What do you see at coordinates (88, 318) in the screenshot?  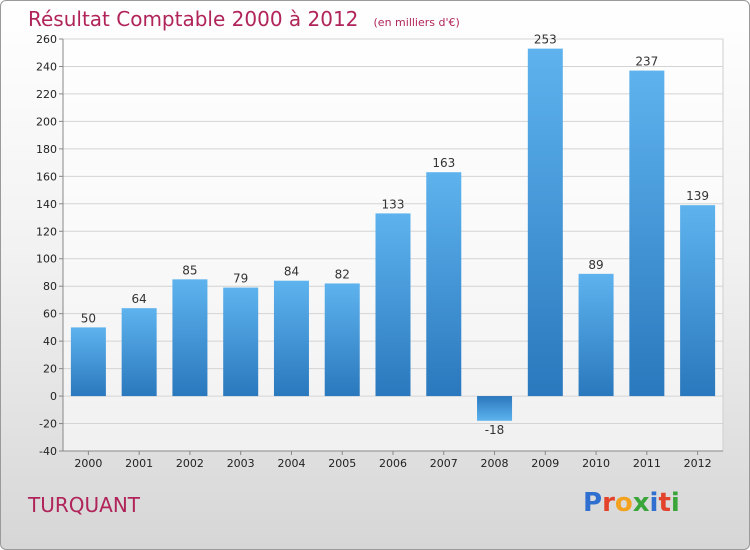 I see `data-label-2000: 50` at bounding box center [88, 318].